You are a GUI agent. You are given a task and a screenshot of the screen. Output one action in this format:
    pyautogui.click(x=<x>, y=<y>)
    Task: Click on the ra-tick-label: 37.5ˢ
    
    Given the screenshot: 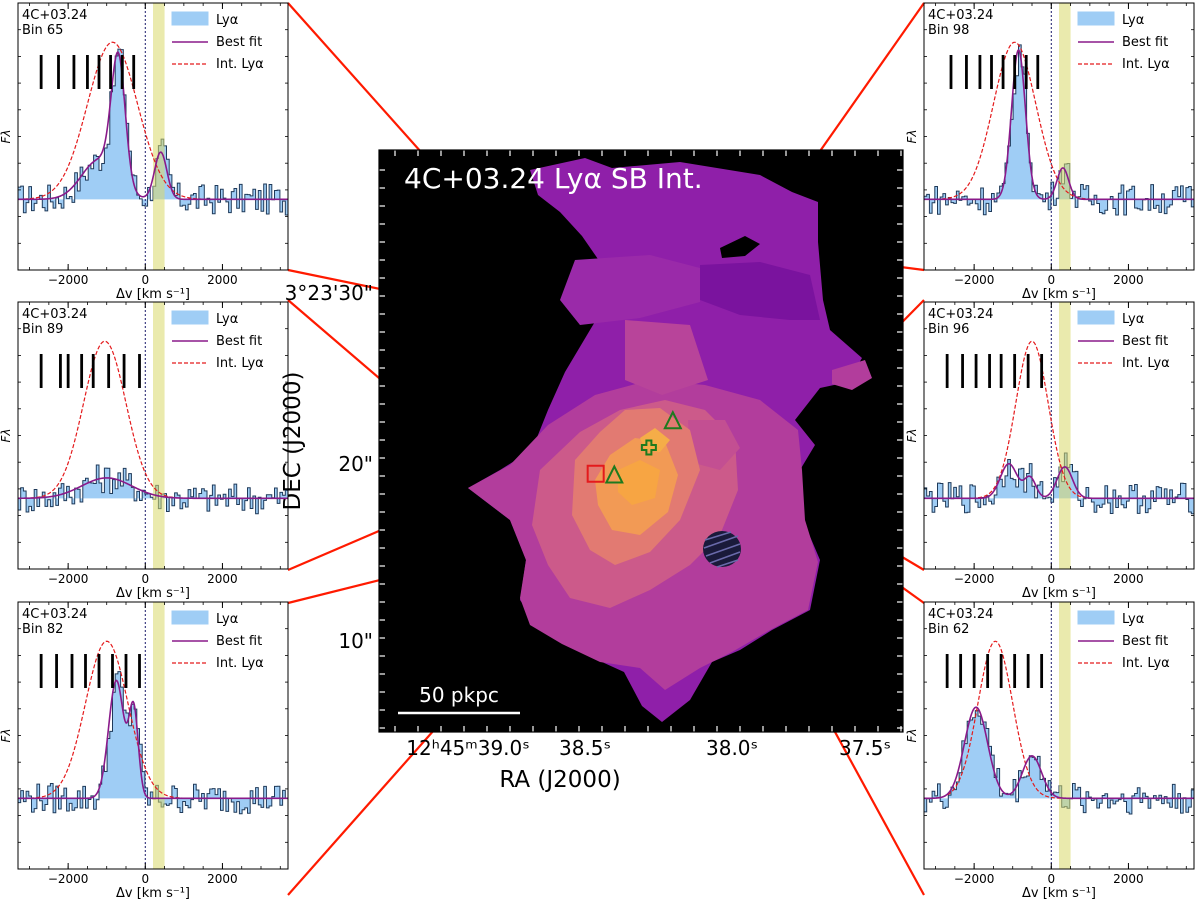 What is the action you would take?
    pyautogui.click(x=865, y=748)
    